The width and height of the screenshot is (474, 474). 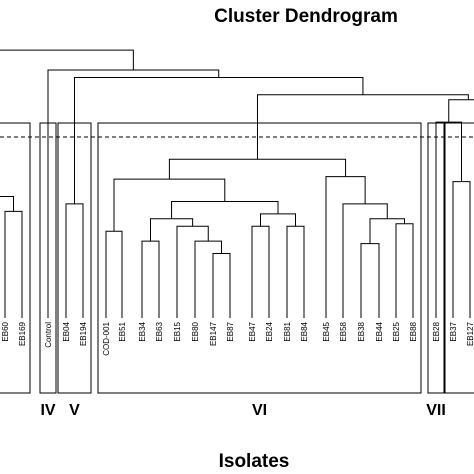 What do you see at coordinates (5, 331) in the screenshot?
I see `leaf-label: EB60` at bounding box center [5, 331].